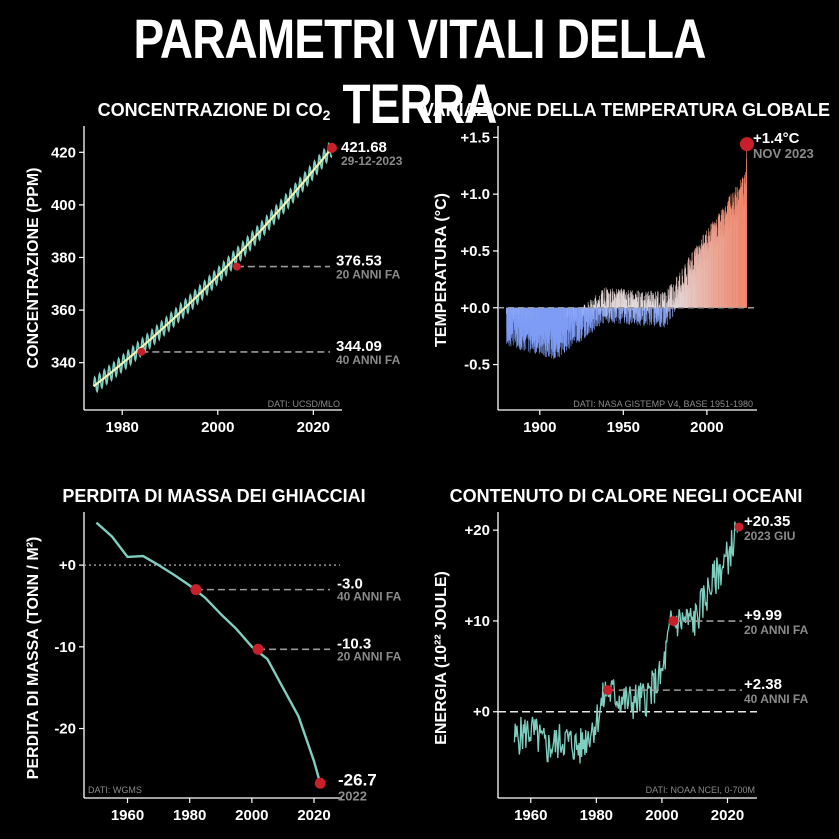  Describe the element at coordinates (626, 255) in the screenshot. I see `temperature-bars` at that location.